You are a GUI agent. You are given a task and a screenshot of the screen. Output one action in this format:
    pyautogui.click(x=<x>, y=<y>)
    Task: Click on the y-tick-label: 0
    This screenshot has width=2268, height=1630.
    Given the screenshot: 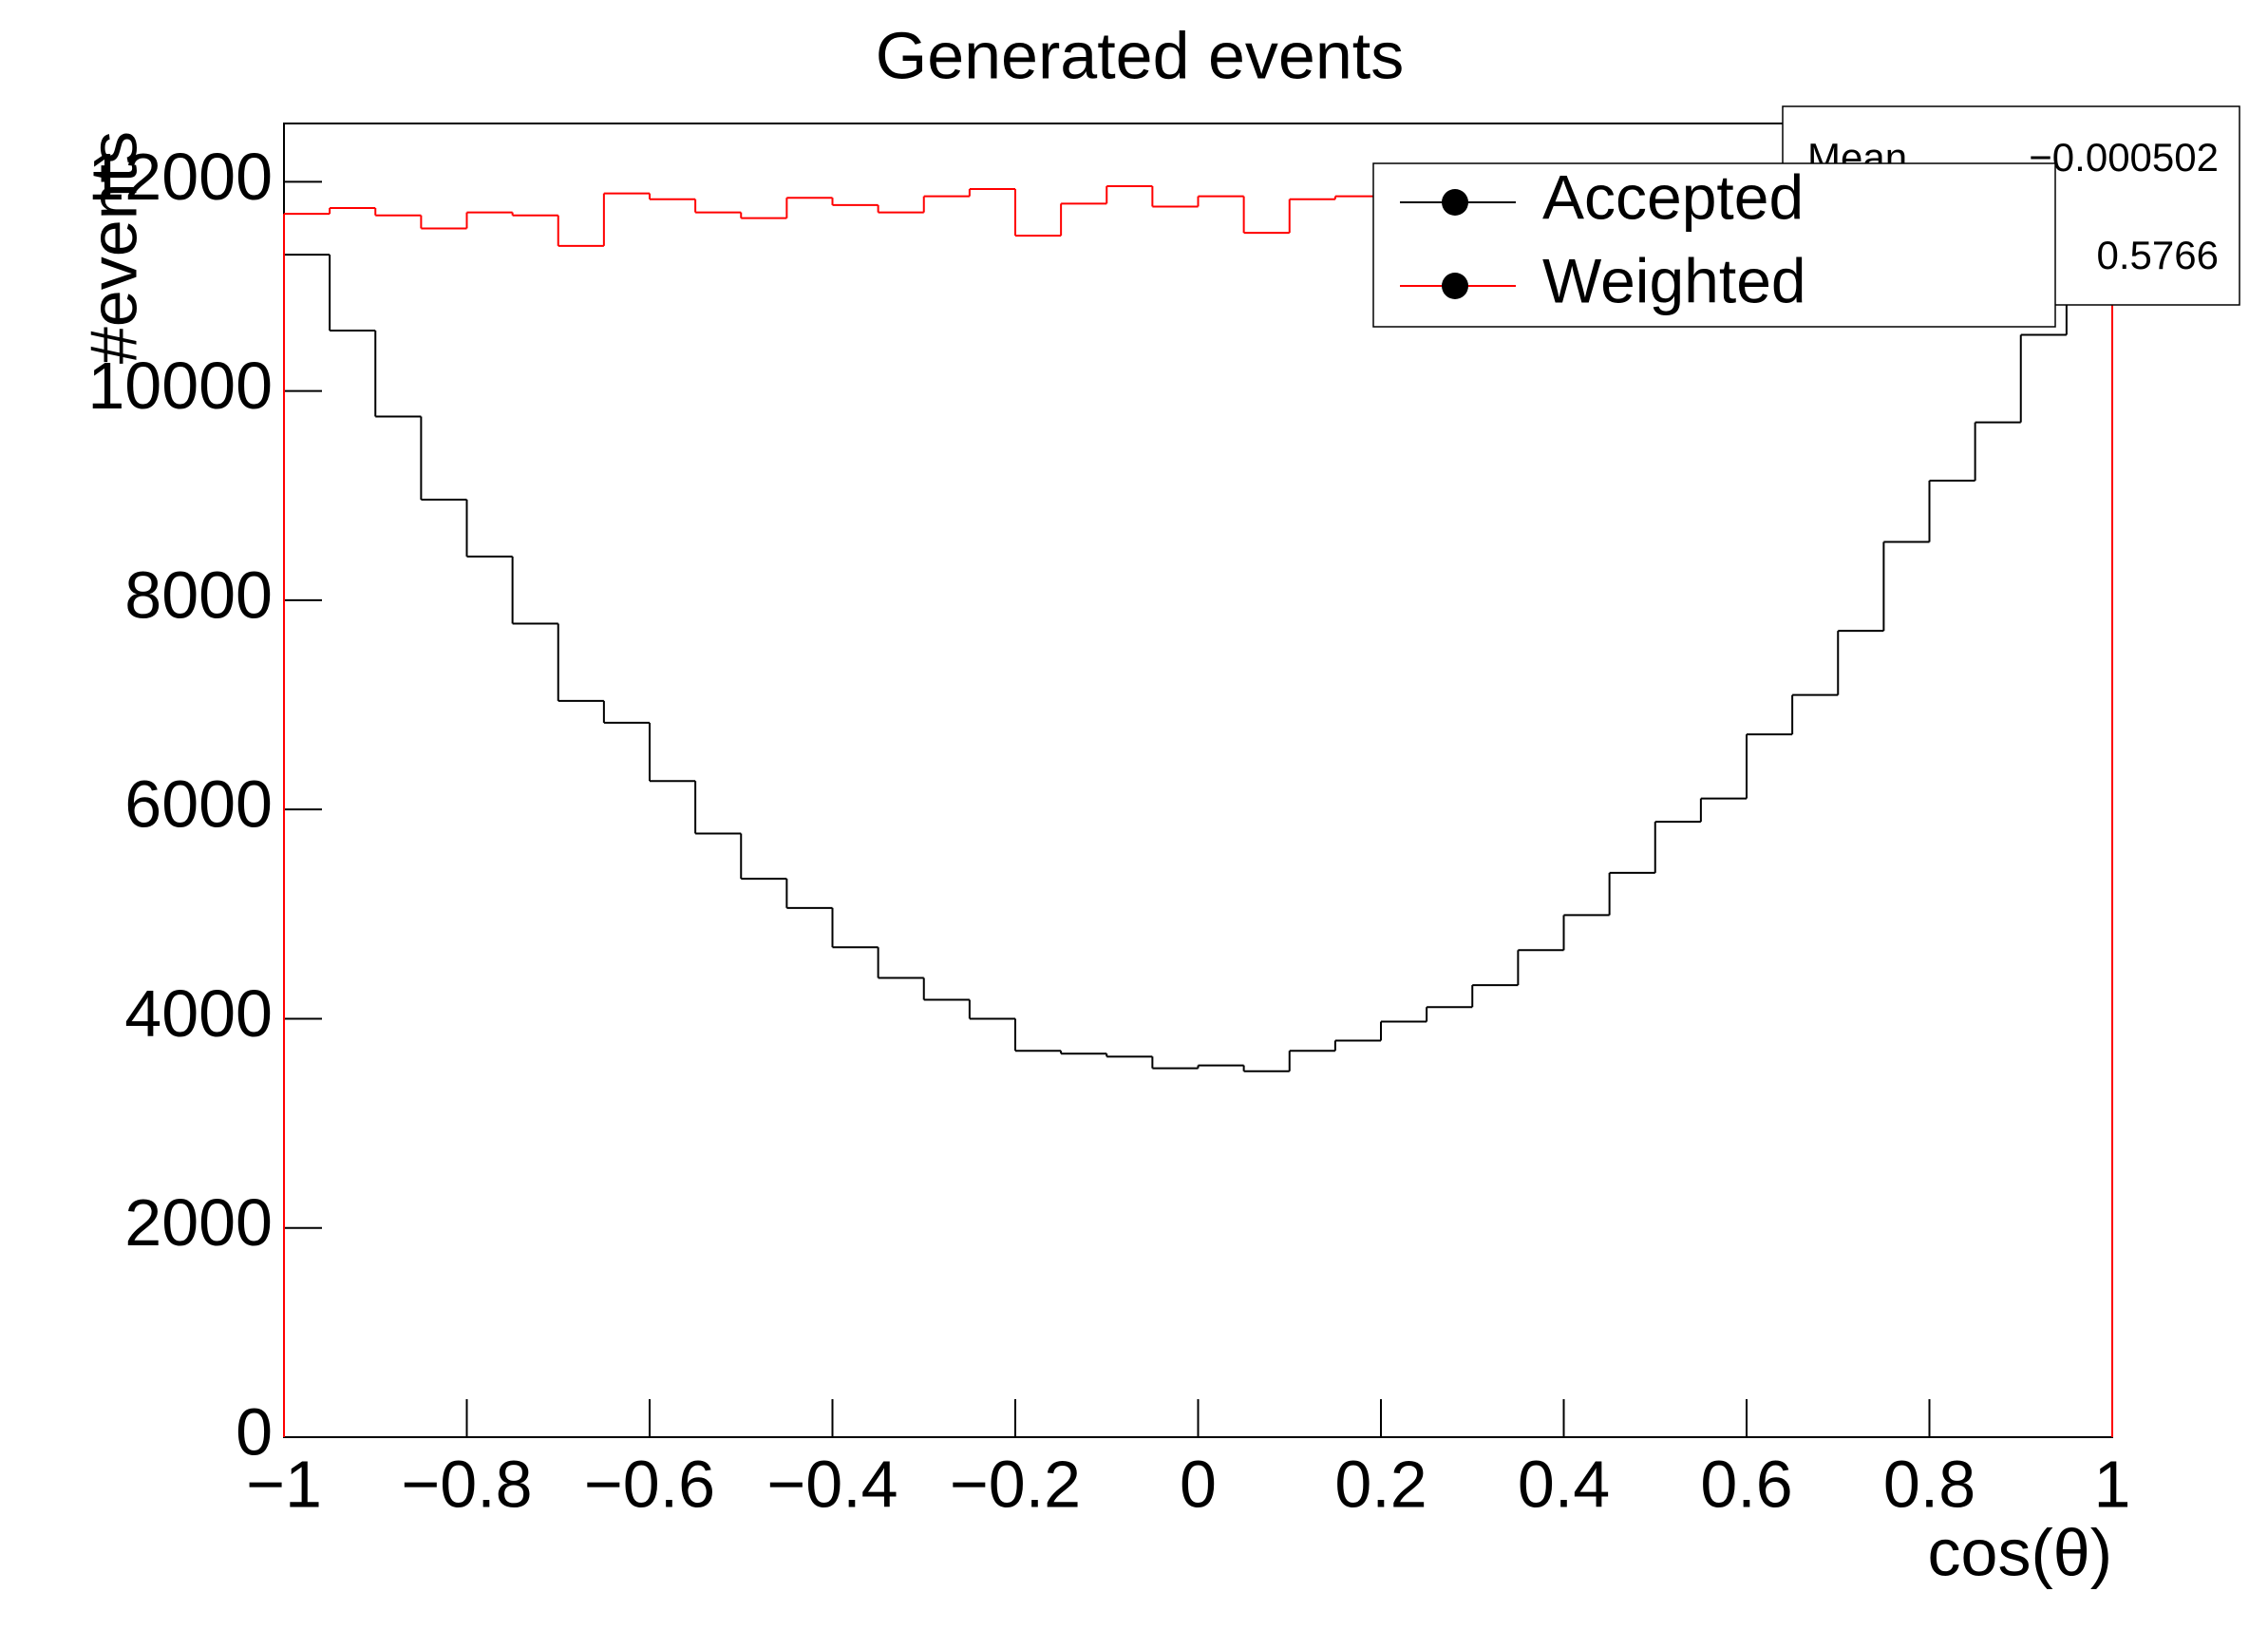 What is the action you would take?
    pyautogui.click(x=255, y=1431)
    